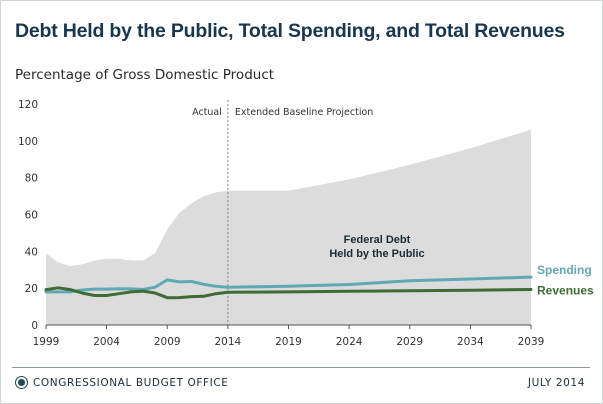  Describe the element at coordinates (377, 240) in the screenshot. I see `debt-area-label-line: Federal Debt` at that location.